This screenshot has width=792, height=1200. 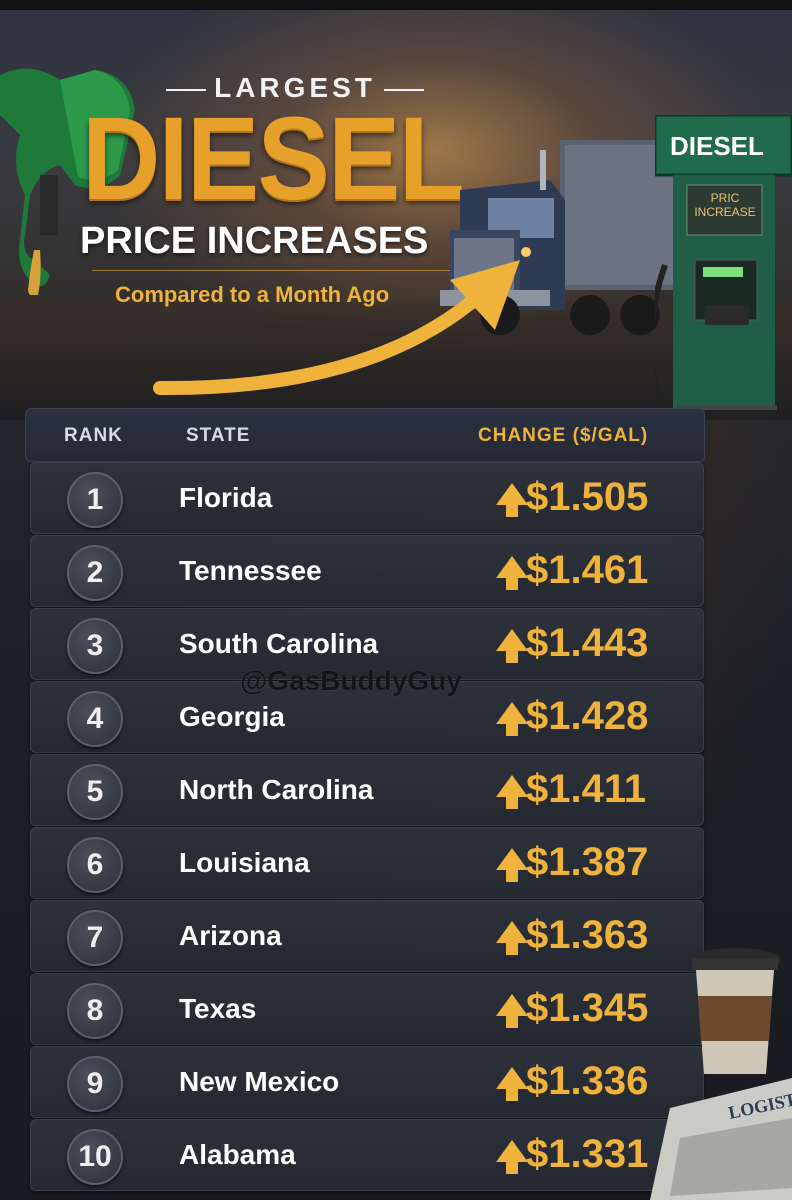 What do you see at coordinates (336, 328) in the screenshot?
I see `trend-arrow-icon` at bounding box center [336, 328].